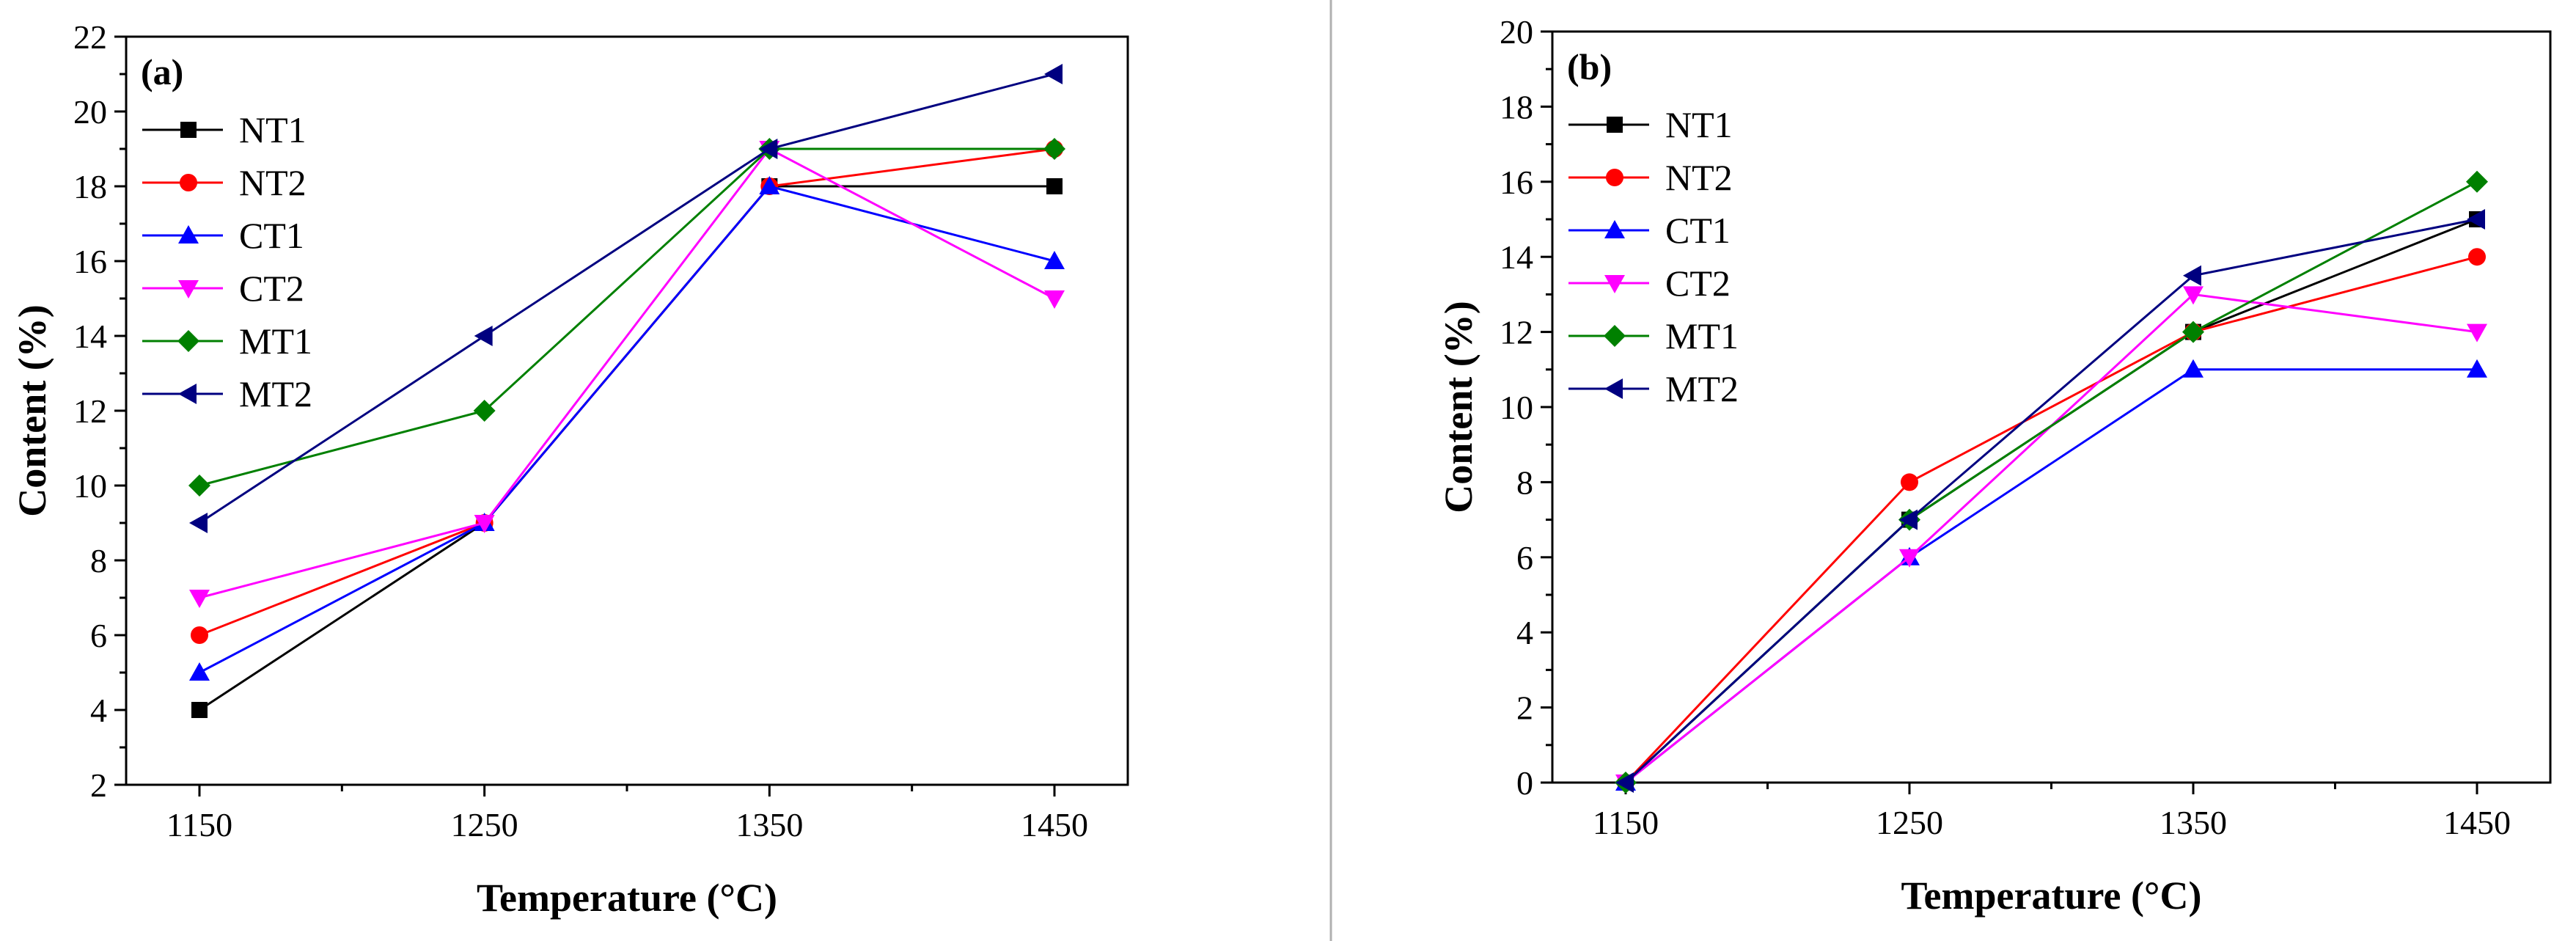 The height and width of the screenshot is (941, 2576). I want to click on y-tick-label: 10, so click(90, 486).